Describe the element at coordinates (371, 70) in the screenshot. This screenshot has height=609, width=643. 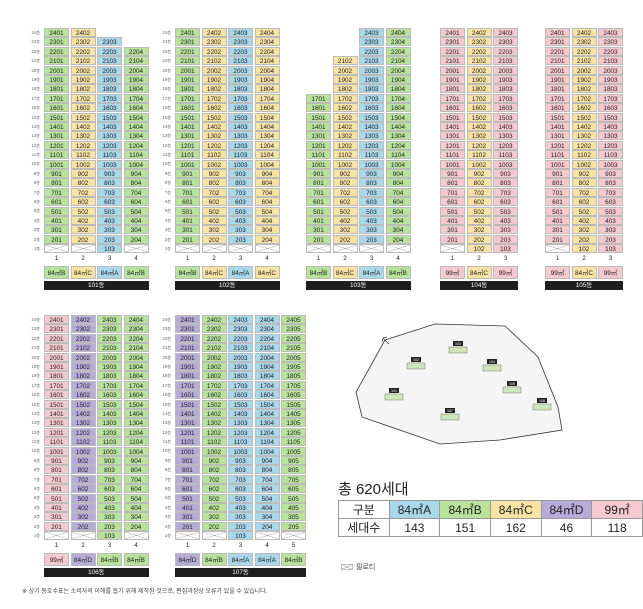
I see `unit-cell: 2003` at that location.